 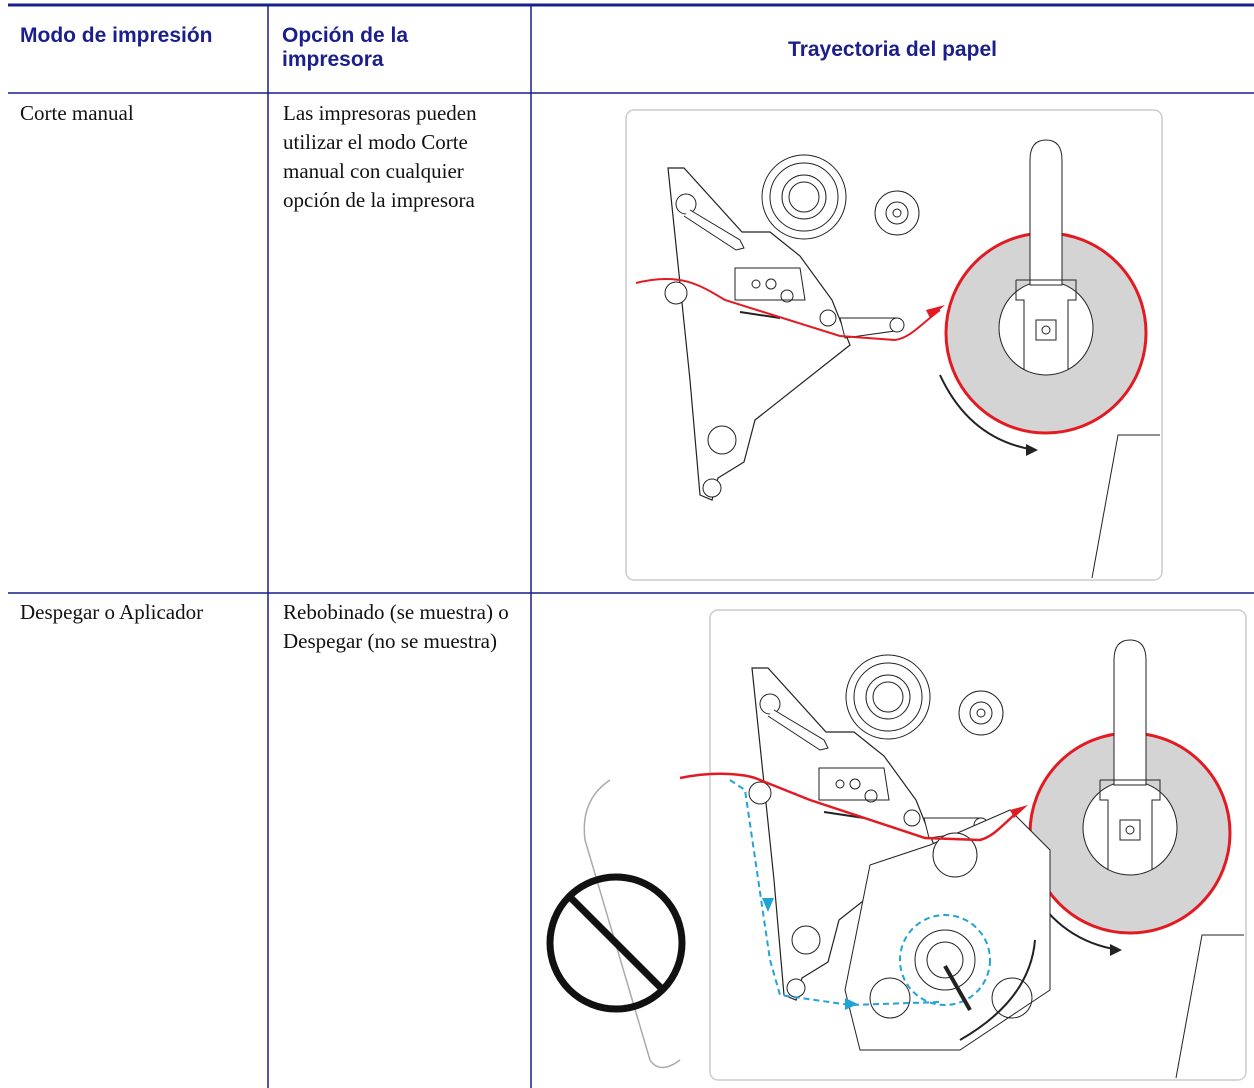 What do you see at coordinates (345, 47) in the screenshot?
I see `header-cell: Opción de la impresora` at bounding box center [345, 47].